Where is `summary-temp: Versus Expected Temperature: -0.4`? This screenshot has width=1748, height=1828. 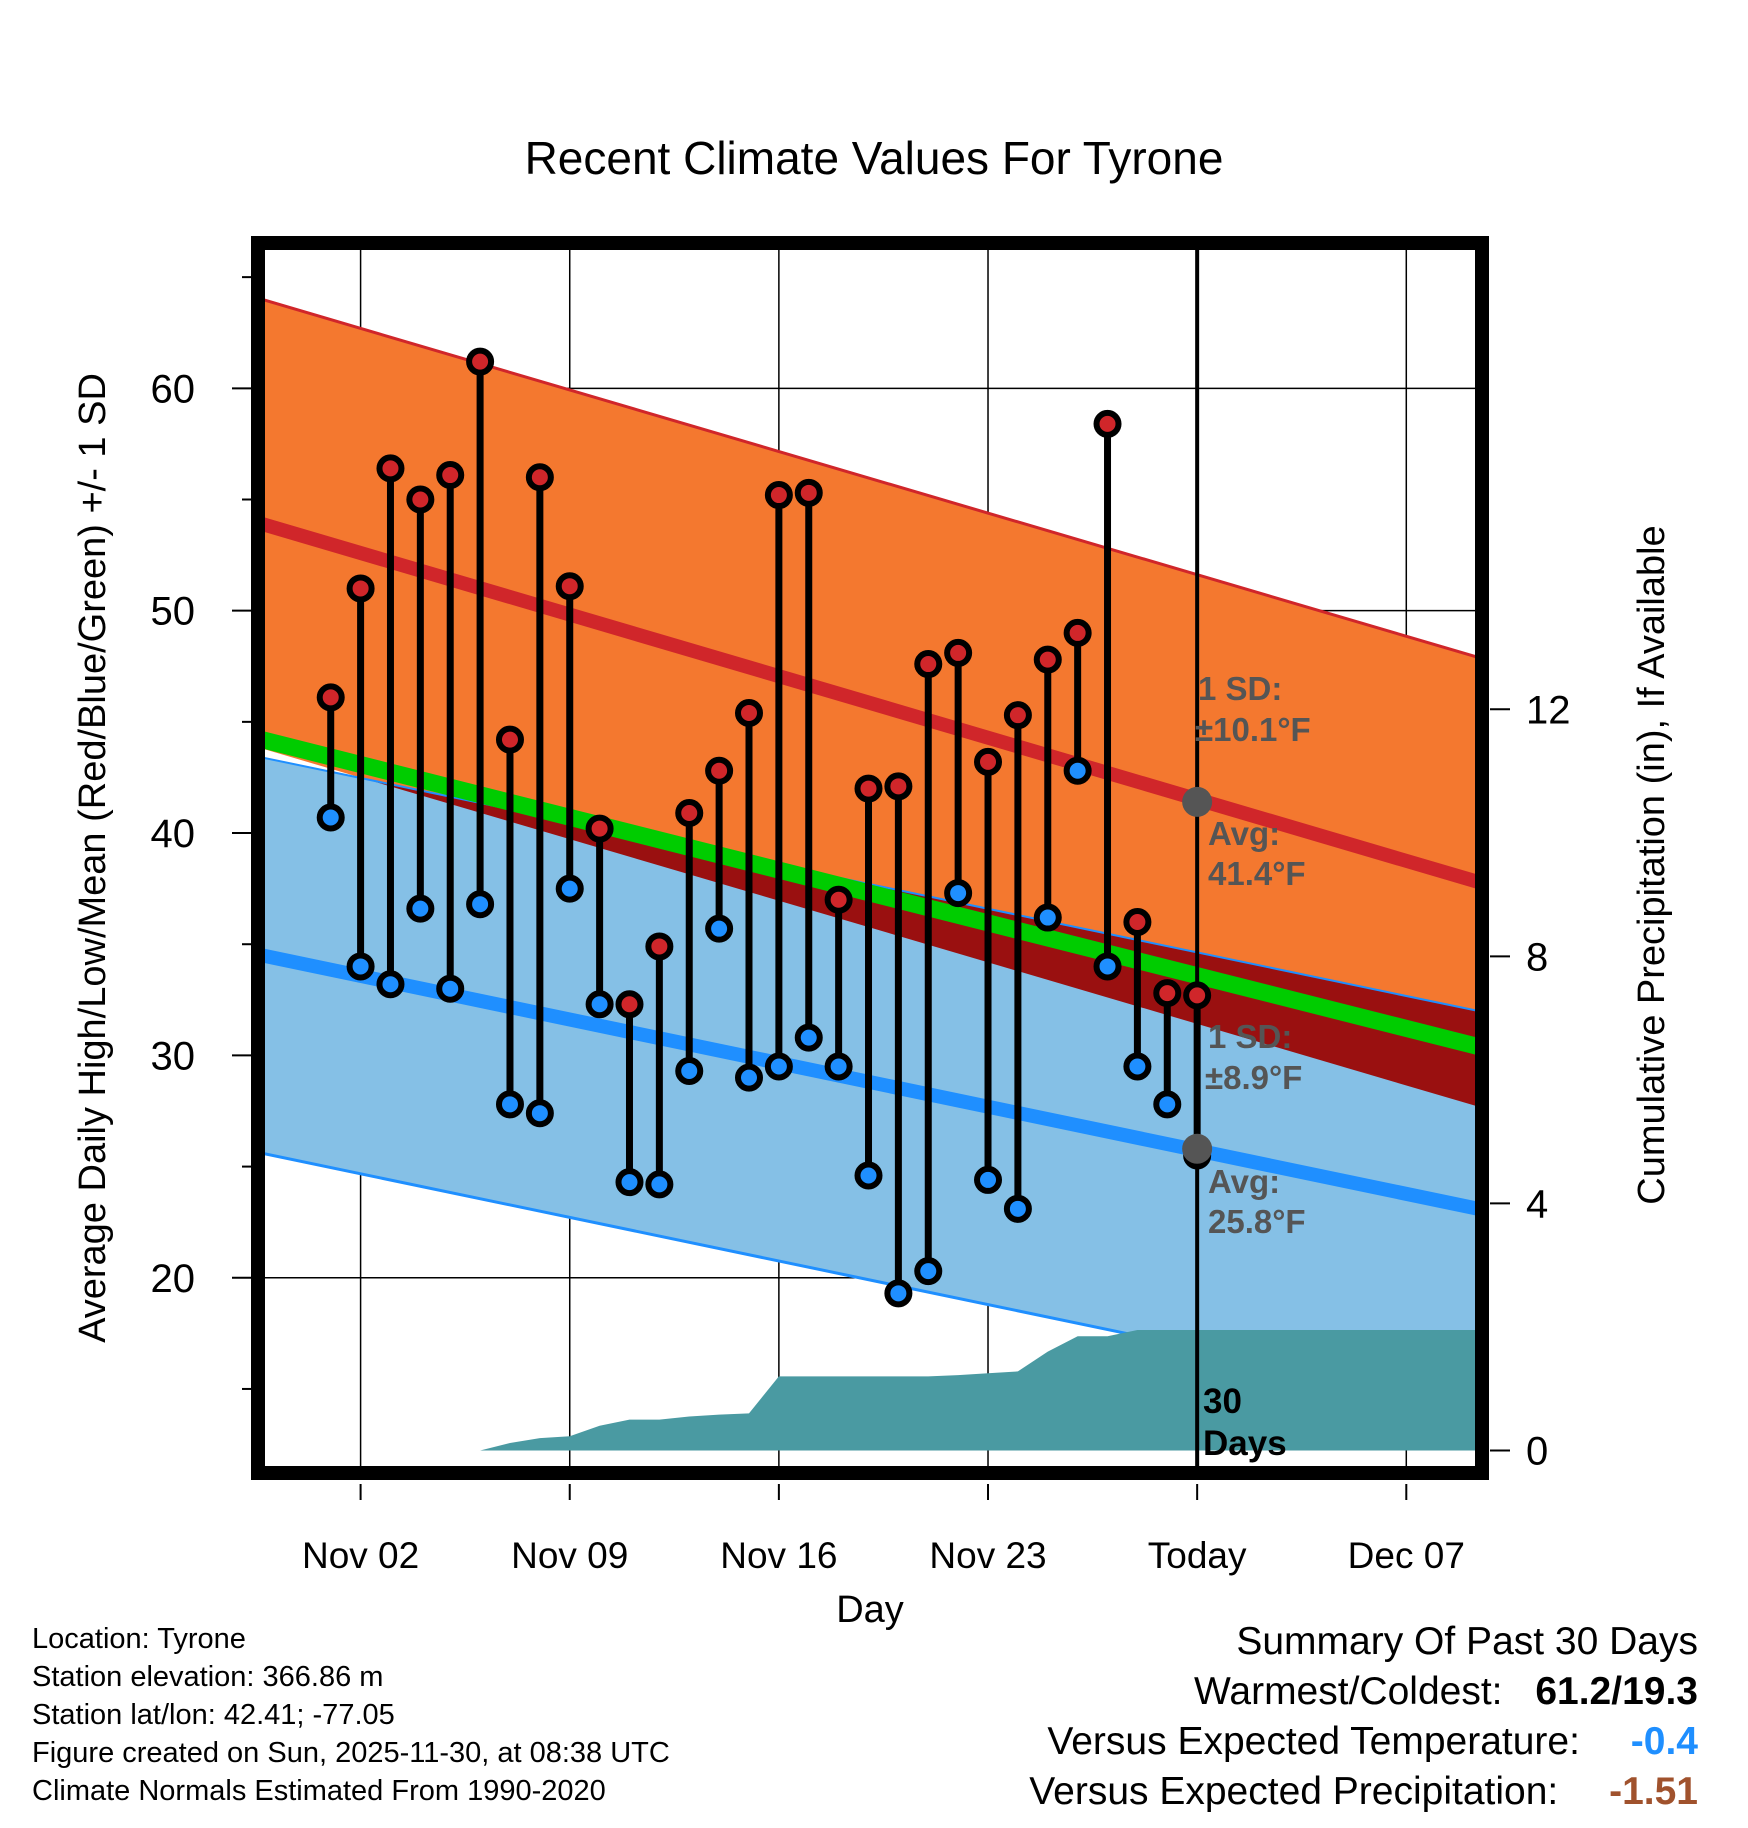
summary-temp: Versus Expected Temperature: -0.4 is located at coordinates (1363, 1742).